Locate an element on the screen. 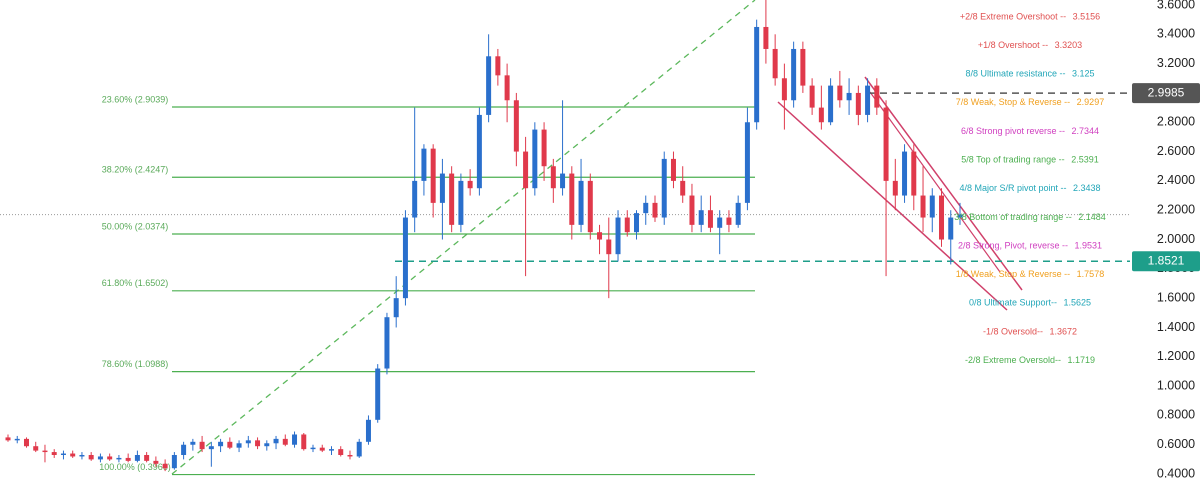 This screenshot has height=500, width=1200. y-tick-label: 2.6000 is located at coordinates (1176, 151).